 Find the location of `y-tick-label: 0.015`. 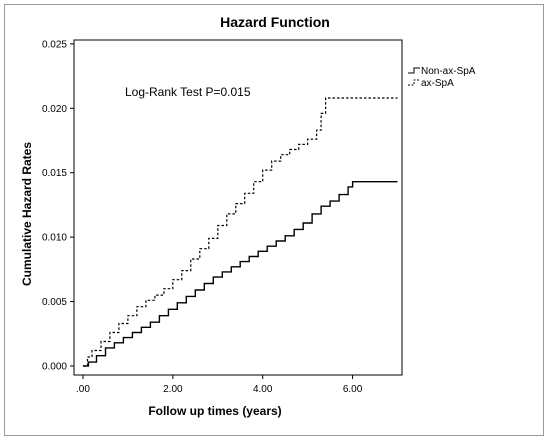

y-tick-label: 0.015 is located at coordinates (54, 173).